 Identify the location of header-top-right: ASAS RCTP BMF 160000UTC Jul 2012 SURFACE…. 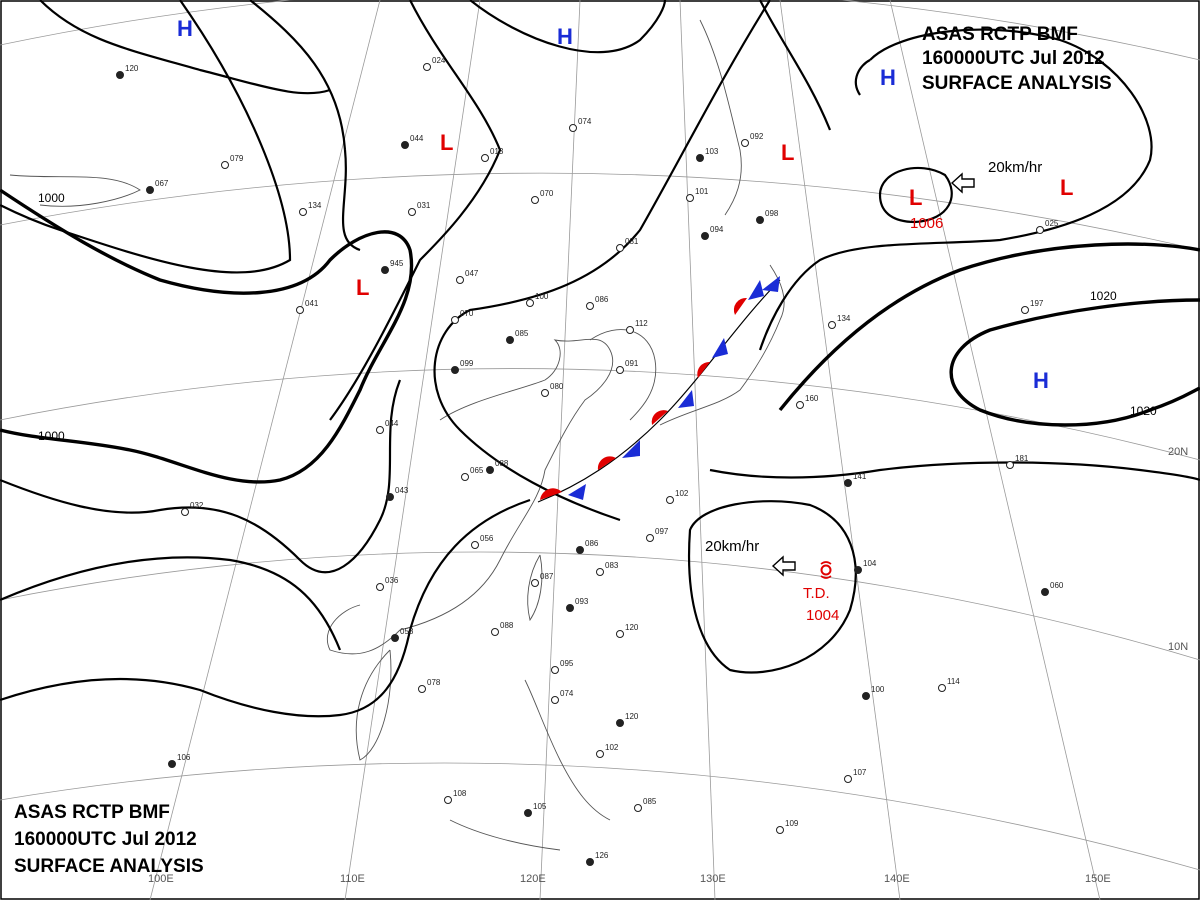
(1017, 59).